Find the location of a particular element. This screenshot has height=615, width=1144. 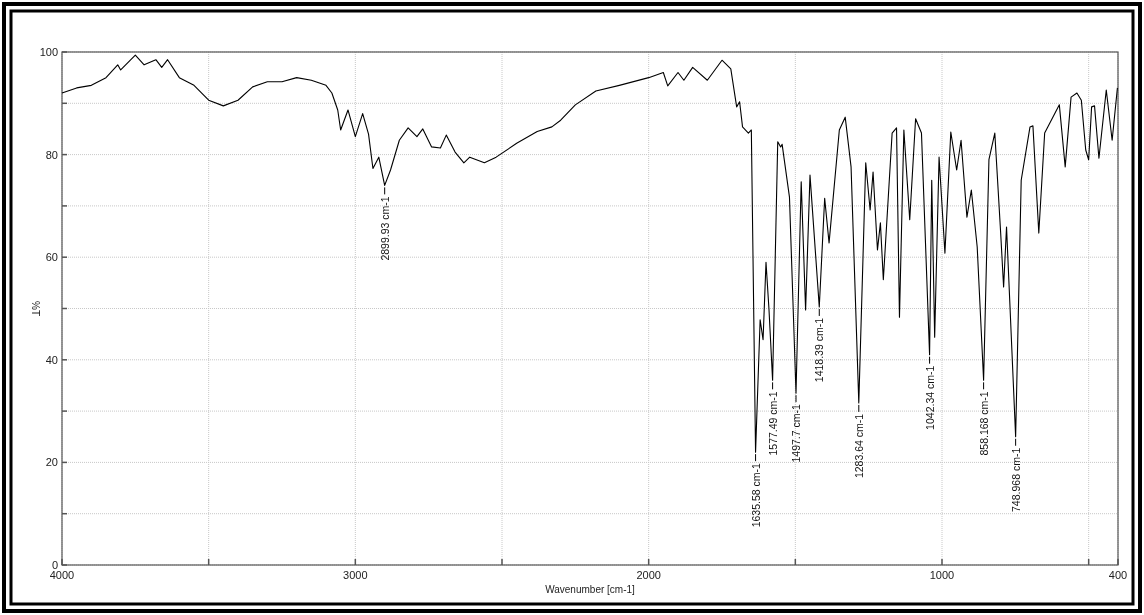

annotation: 748.968 cm-1 is located at coordinates (1015, 479).